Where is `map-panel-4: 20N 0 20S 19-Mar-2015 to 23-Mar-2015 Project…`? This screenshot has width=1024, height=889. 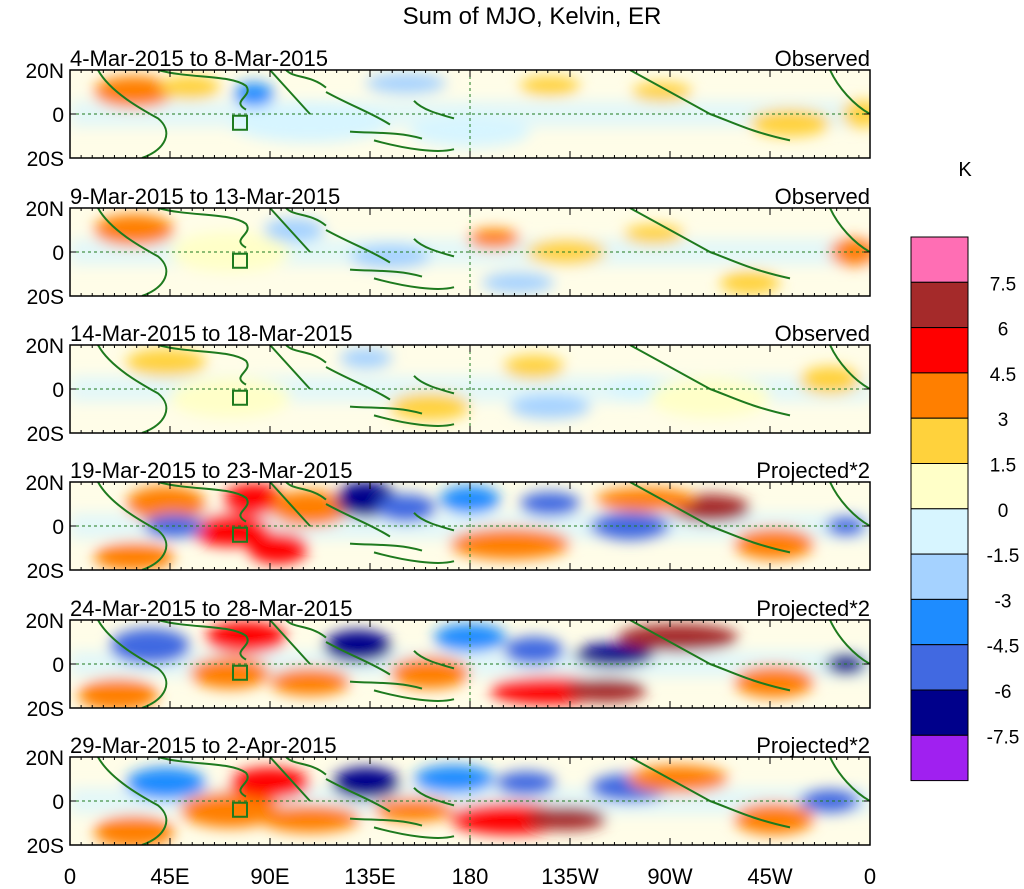 map-panel-4: 20N 0 20S 19-Mar-2015 to 23-Mar-2015 Project… is located at coordinates (448, 520).